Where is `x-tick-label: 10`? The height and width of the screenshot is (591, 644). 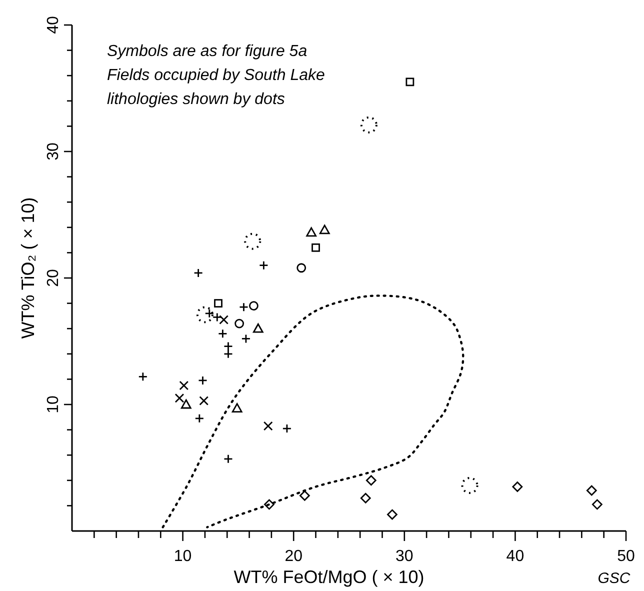
x-tick-label: 10 is located at coordinates (183, 556).